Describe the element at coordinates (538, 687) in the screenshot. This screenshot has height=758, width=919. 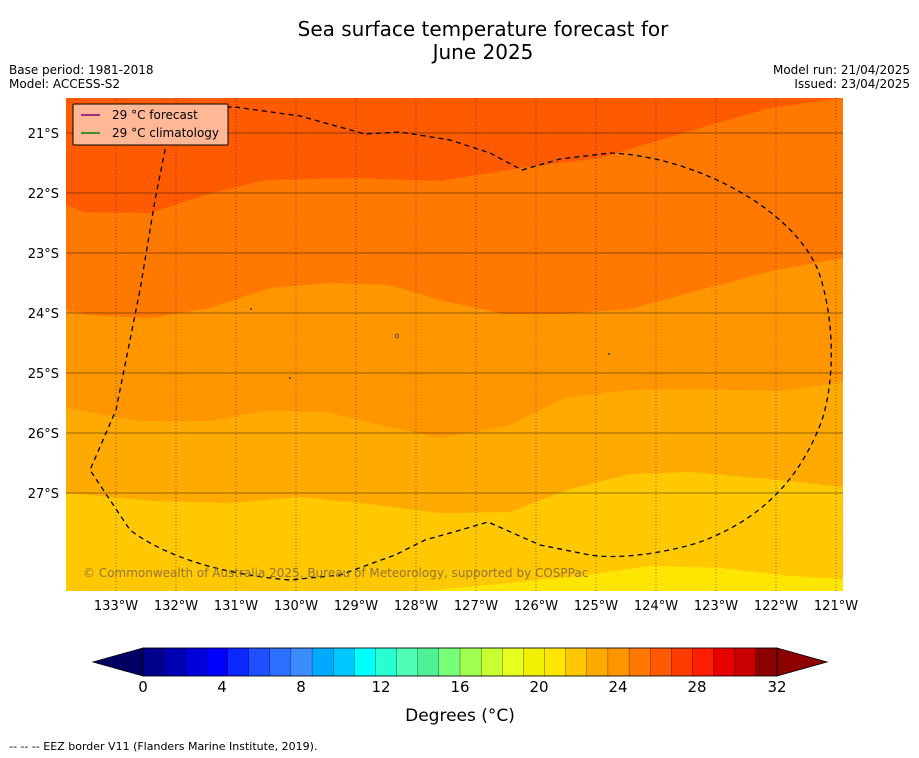
I see `colorbar-tick: 20` at that location.